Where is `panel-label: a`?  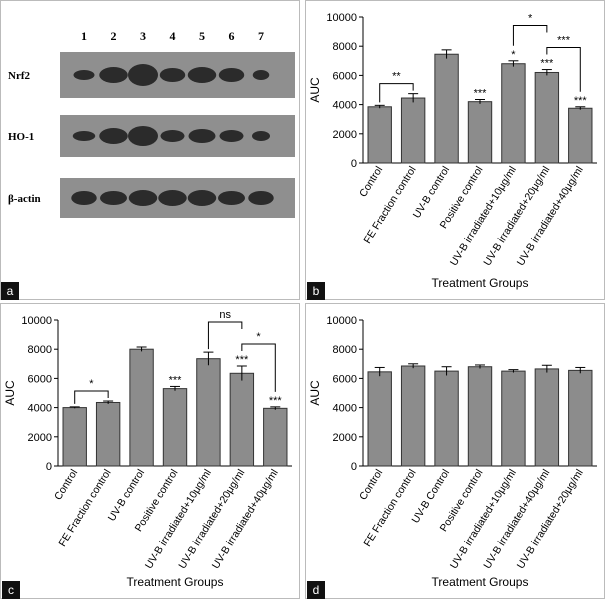 panel-label: a is located at coordinates (10, 291).